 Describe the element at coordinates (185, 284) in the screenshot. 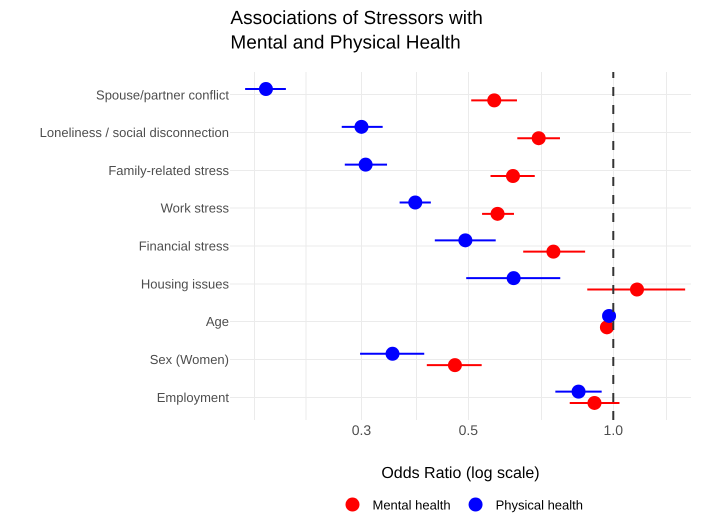

I see `y-tick-label: Housing issues` at that location.